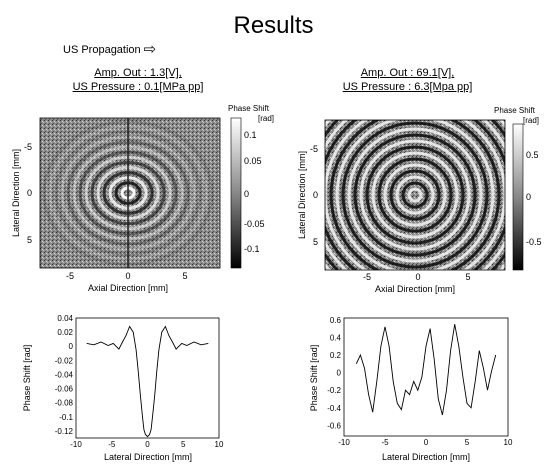 This screenshot has width=547, height=465. Describe the element at coordinates (102, 50) in the screenshot. I see `propagation-text: US Propagation` at that location.